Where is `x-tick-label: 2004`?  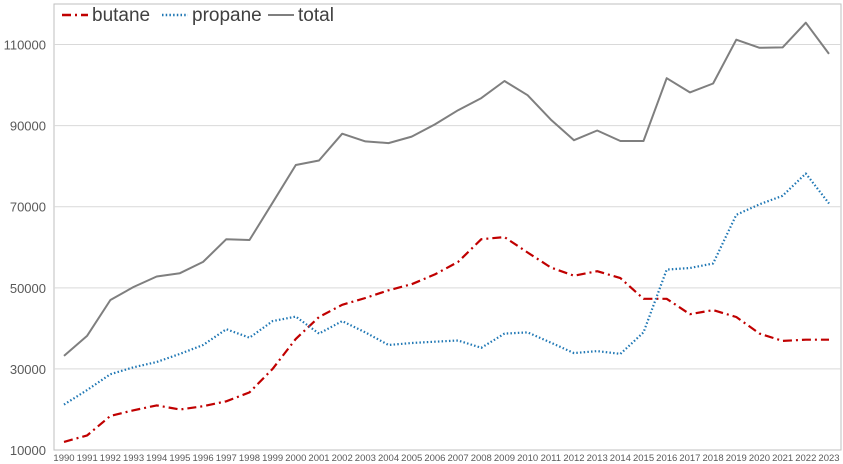 x-tick-label: 2004 is located at coordinates (388, 458).